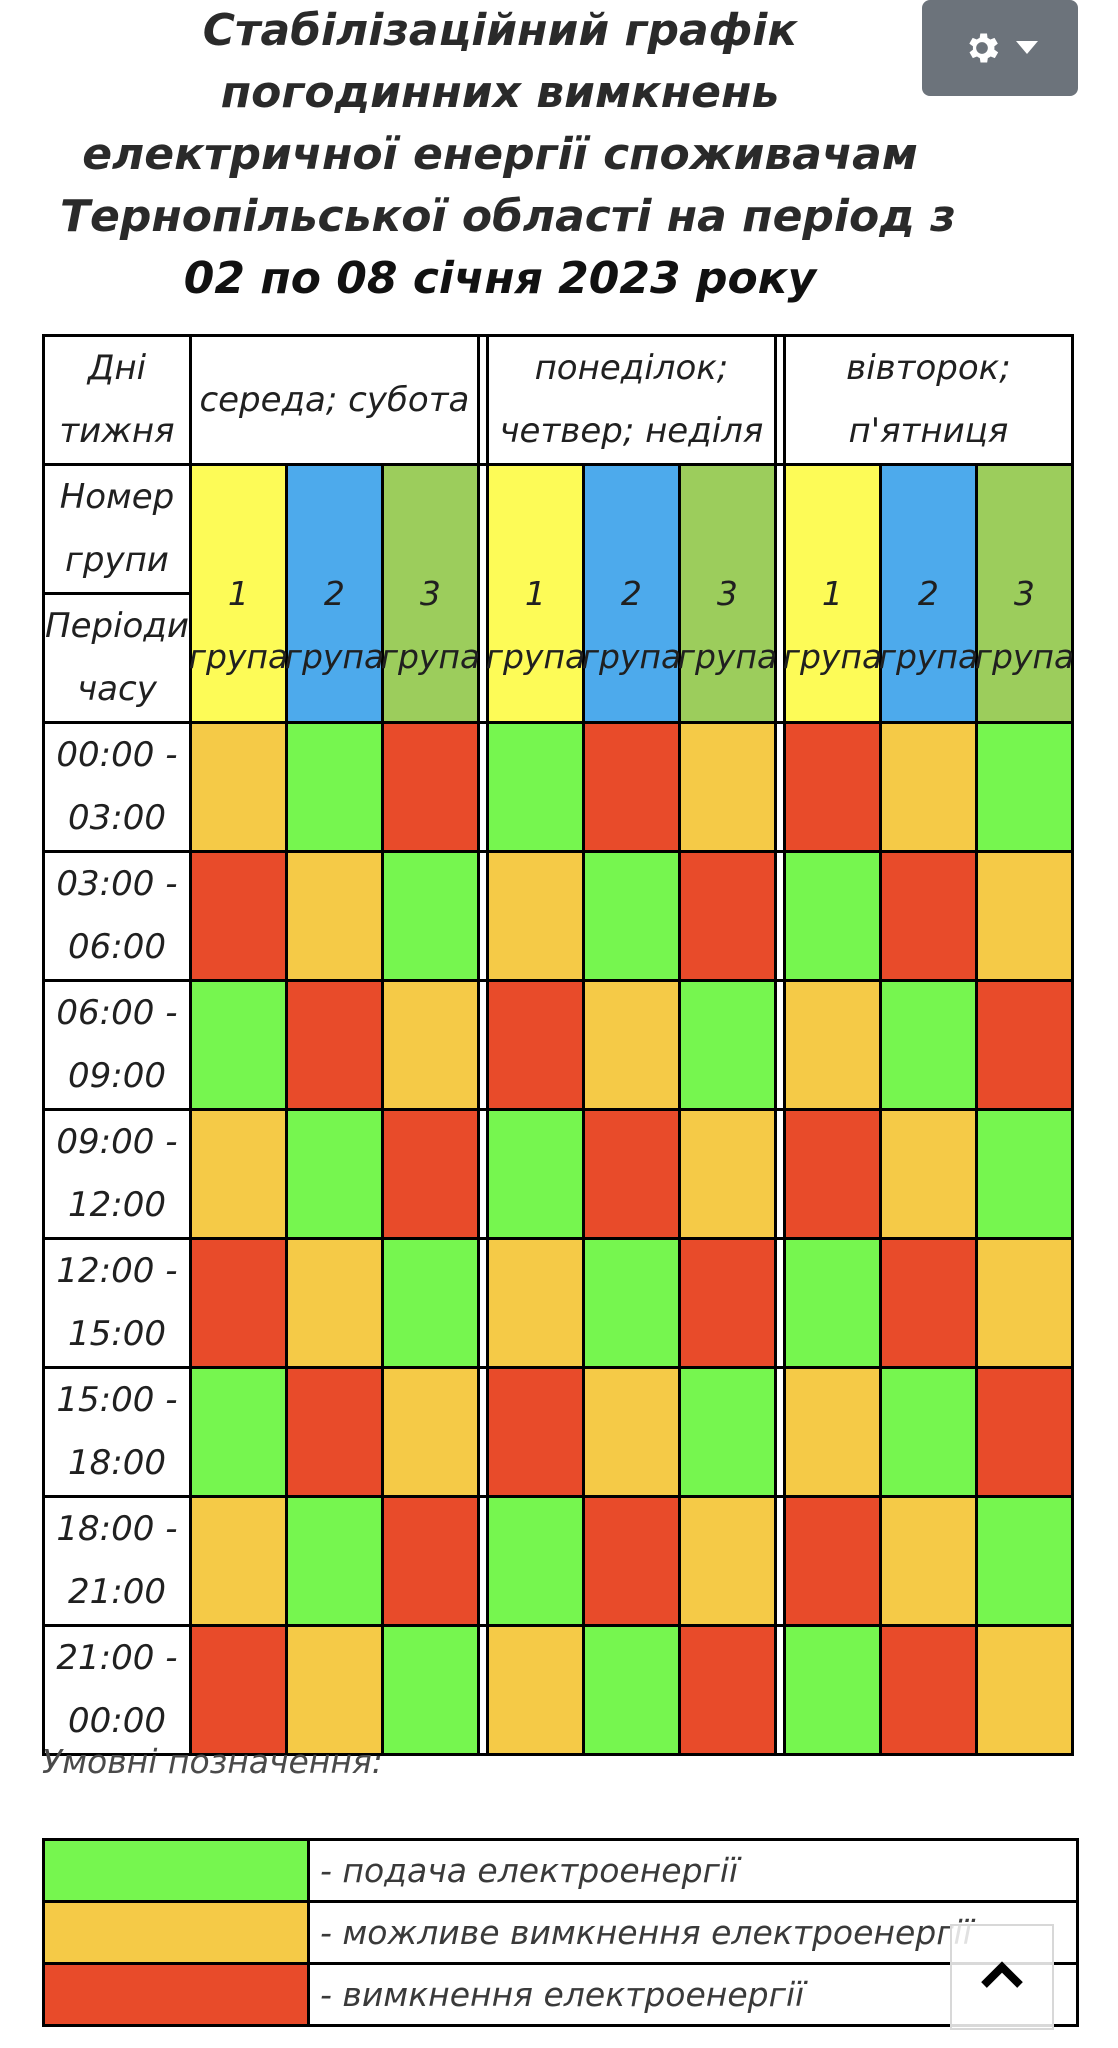  I want to click on cell-text: четвер; неділя, so click(631, 431).